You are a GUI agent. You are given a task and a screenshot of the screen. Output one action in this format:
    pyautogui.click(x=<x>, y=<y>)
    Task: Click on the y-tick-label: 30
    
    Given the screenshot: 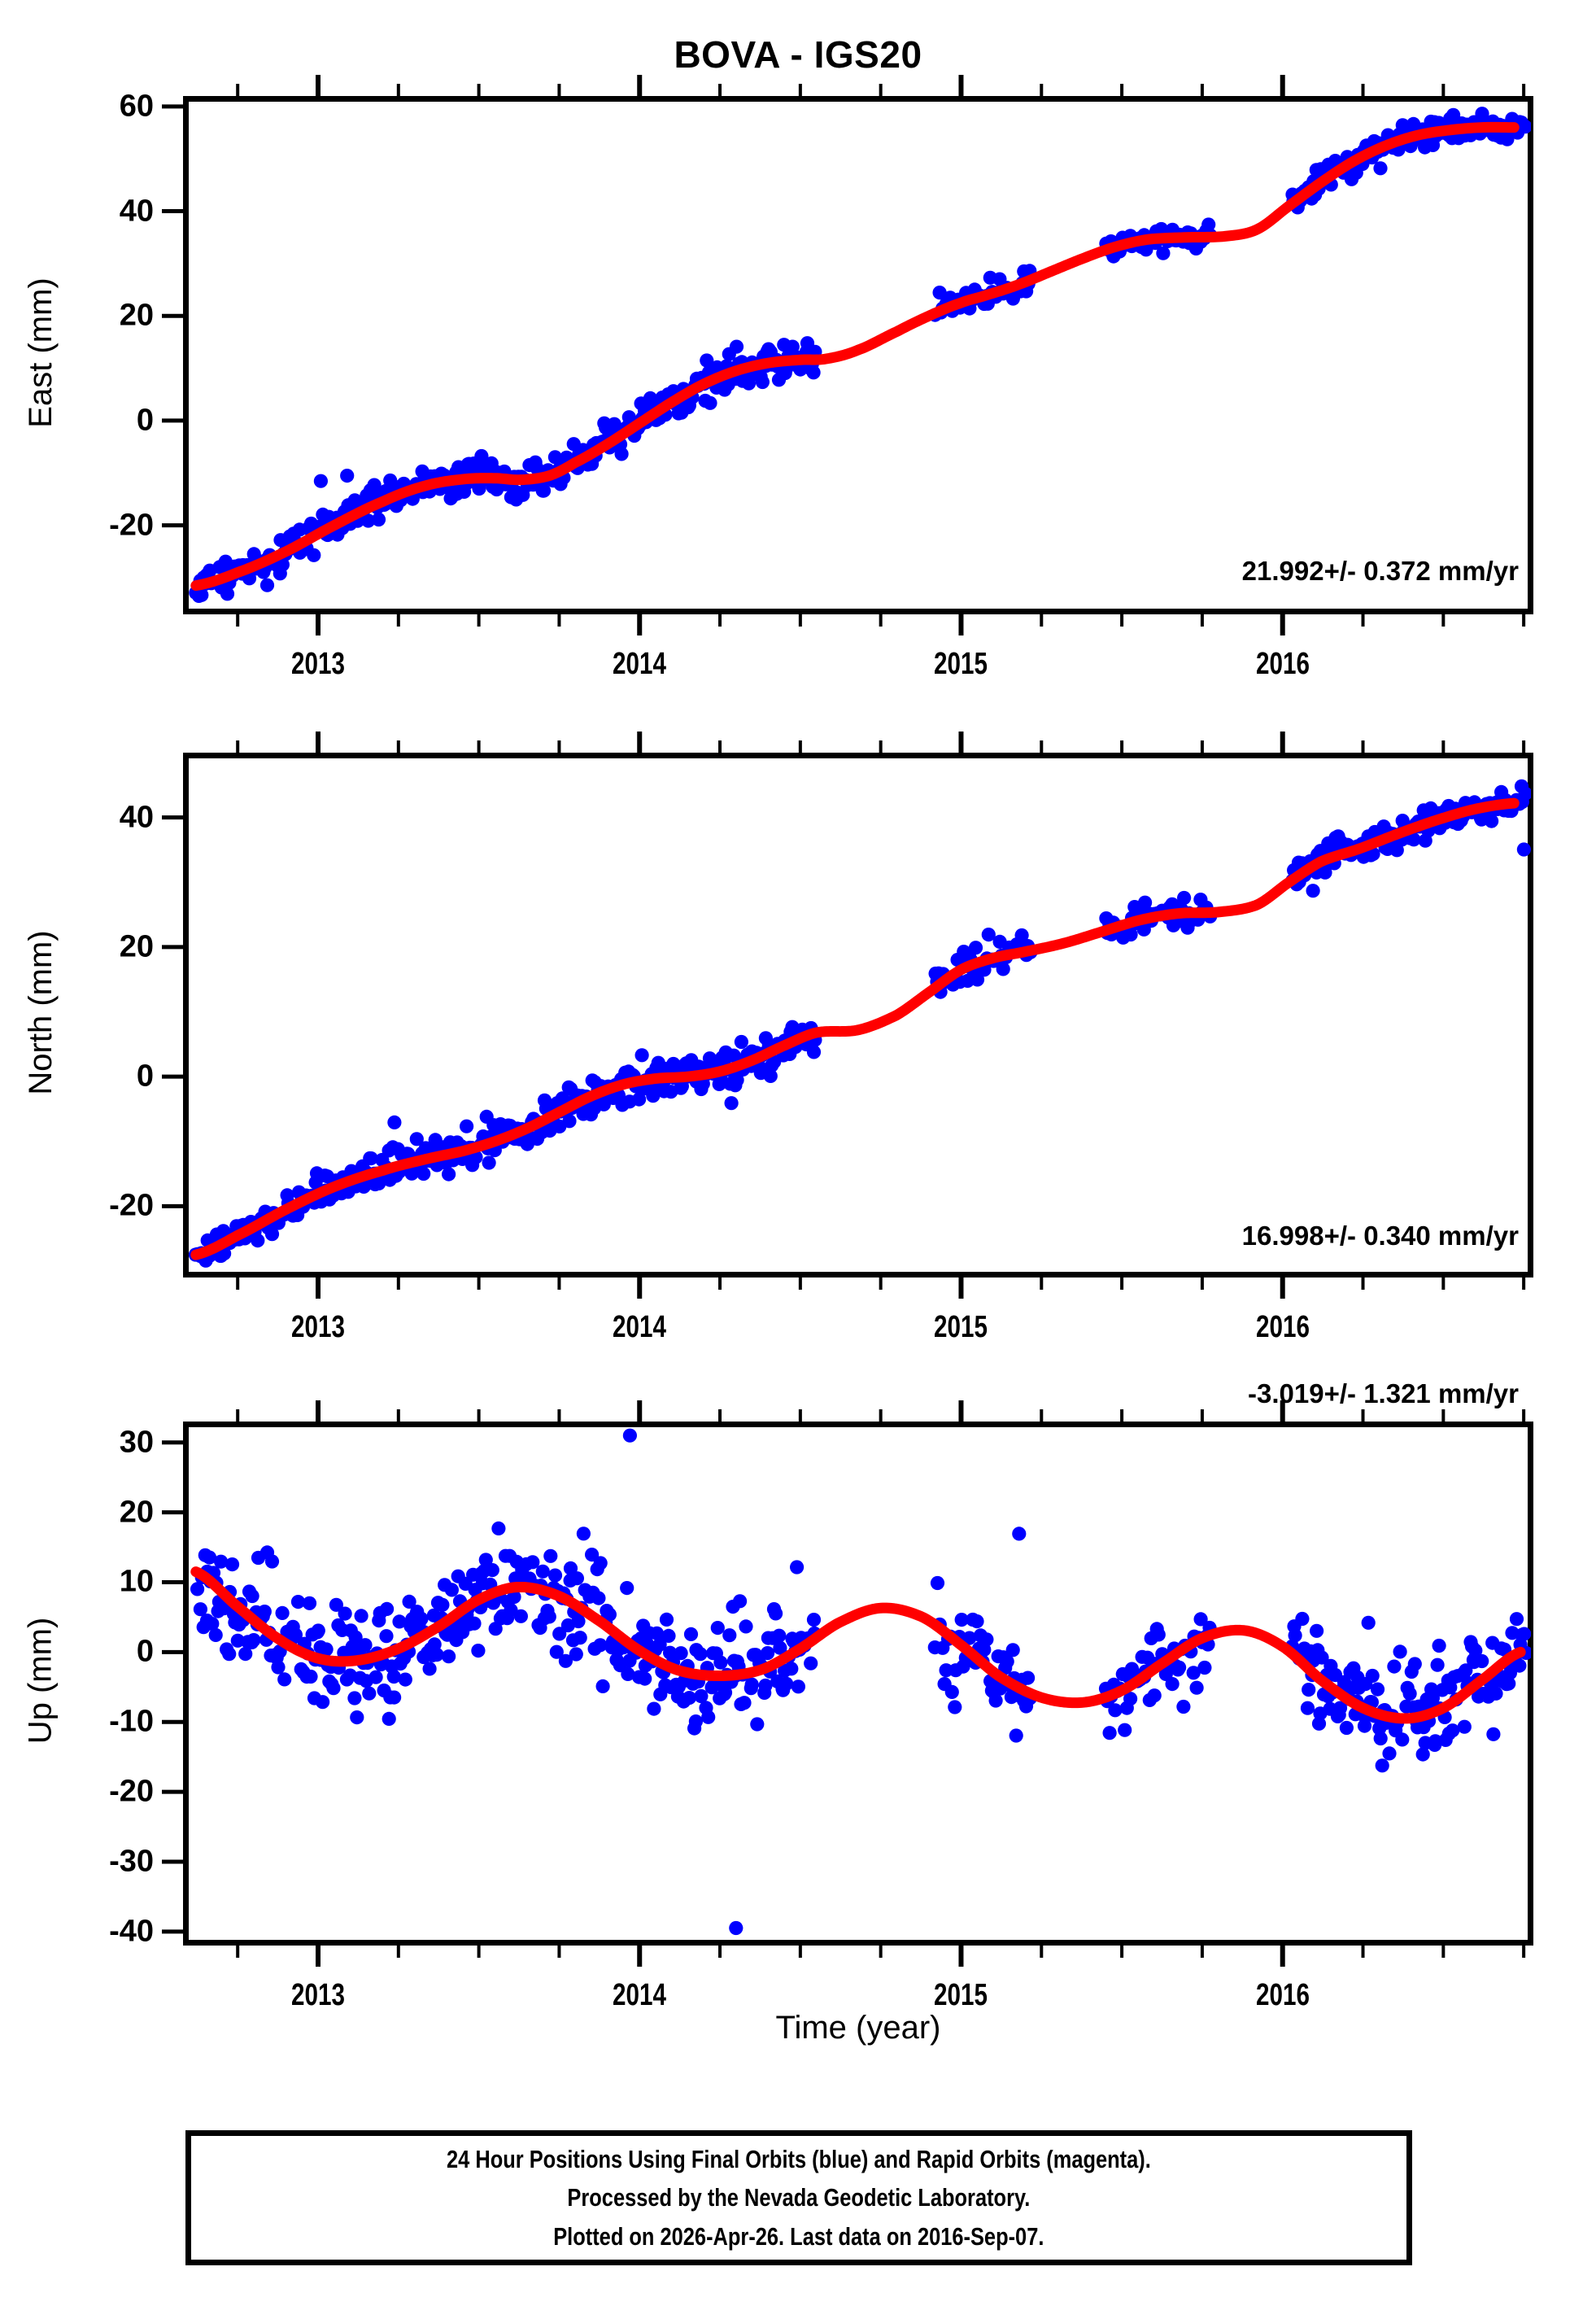 What is the action you would take?
    pyautogui.click(x=136, y=1442)
    